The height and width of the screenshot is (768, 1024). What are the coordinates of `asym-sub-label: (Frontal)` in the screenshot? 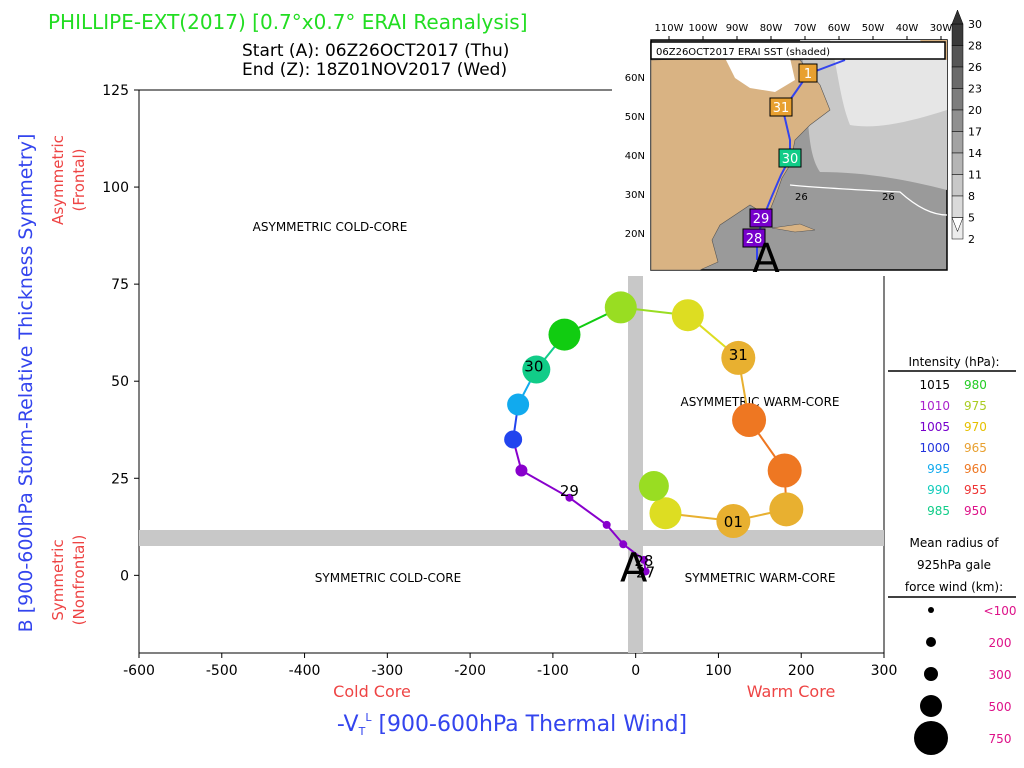 It's located at (79, 179).